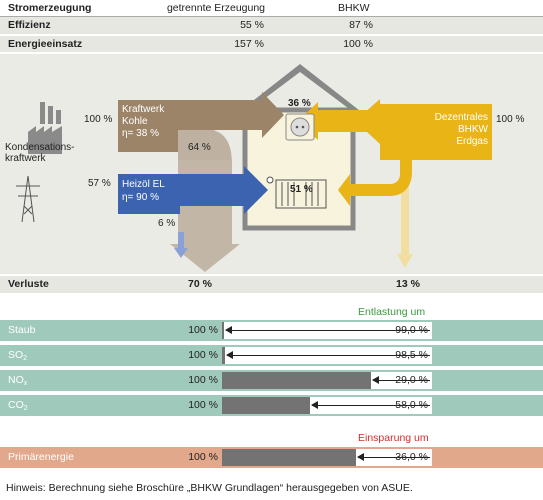  I want to click on savings-label: Einsparung um, so click(393, 438).